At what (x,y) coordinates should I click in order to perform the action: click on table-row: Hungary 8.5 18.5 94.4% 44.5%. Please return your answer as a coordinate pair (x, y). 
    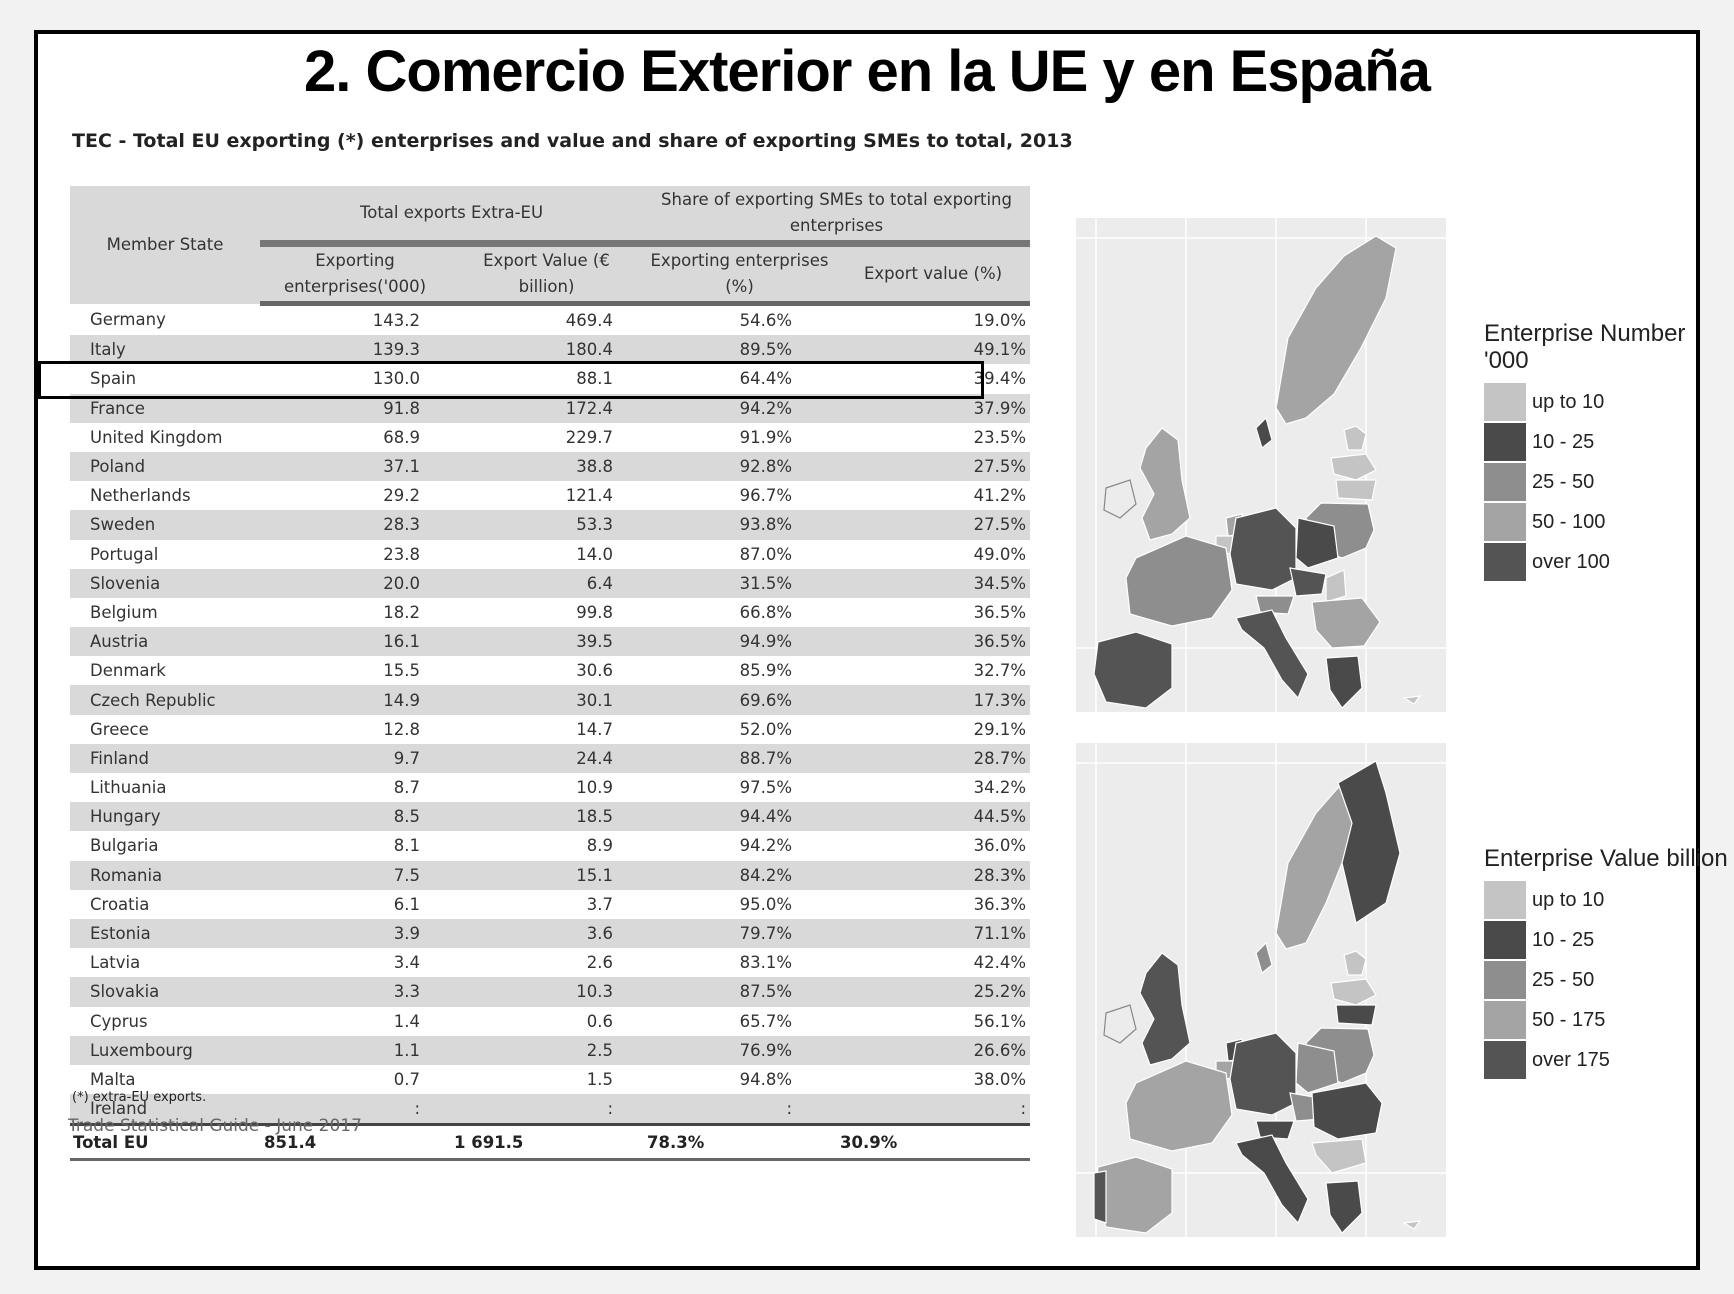
    Looking at the image, I should click on (550, 817).